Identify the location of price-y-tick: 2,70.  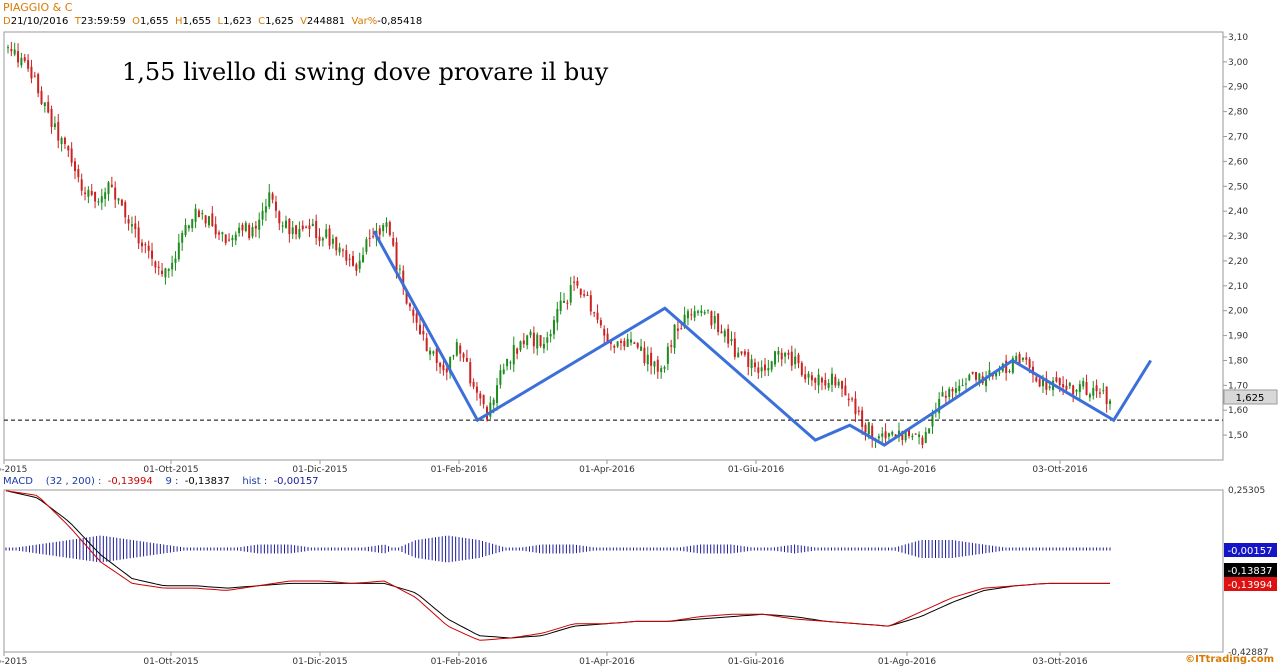
(1238, 138).